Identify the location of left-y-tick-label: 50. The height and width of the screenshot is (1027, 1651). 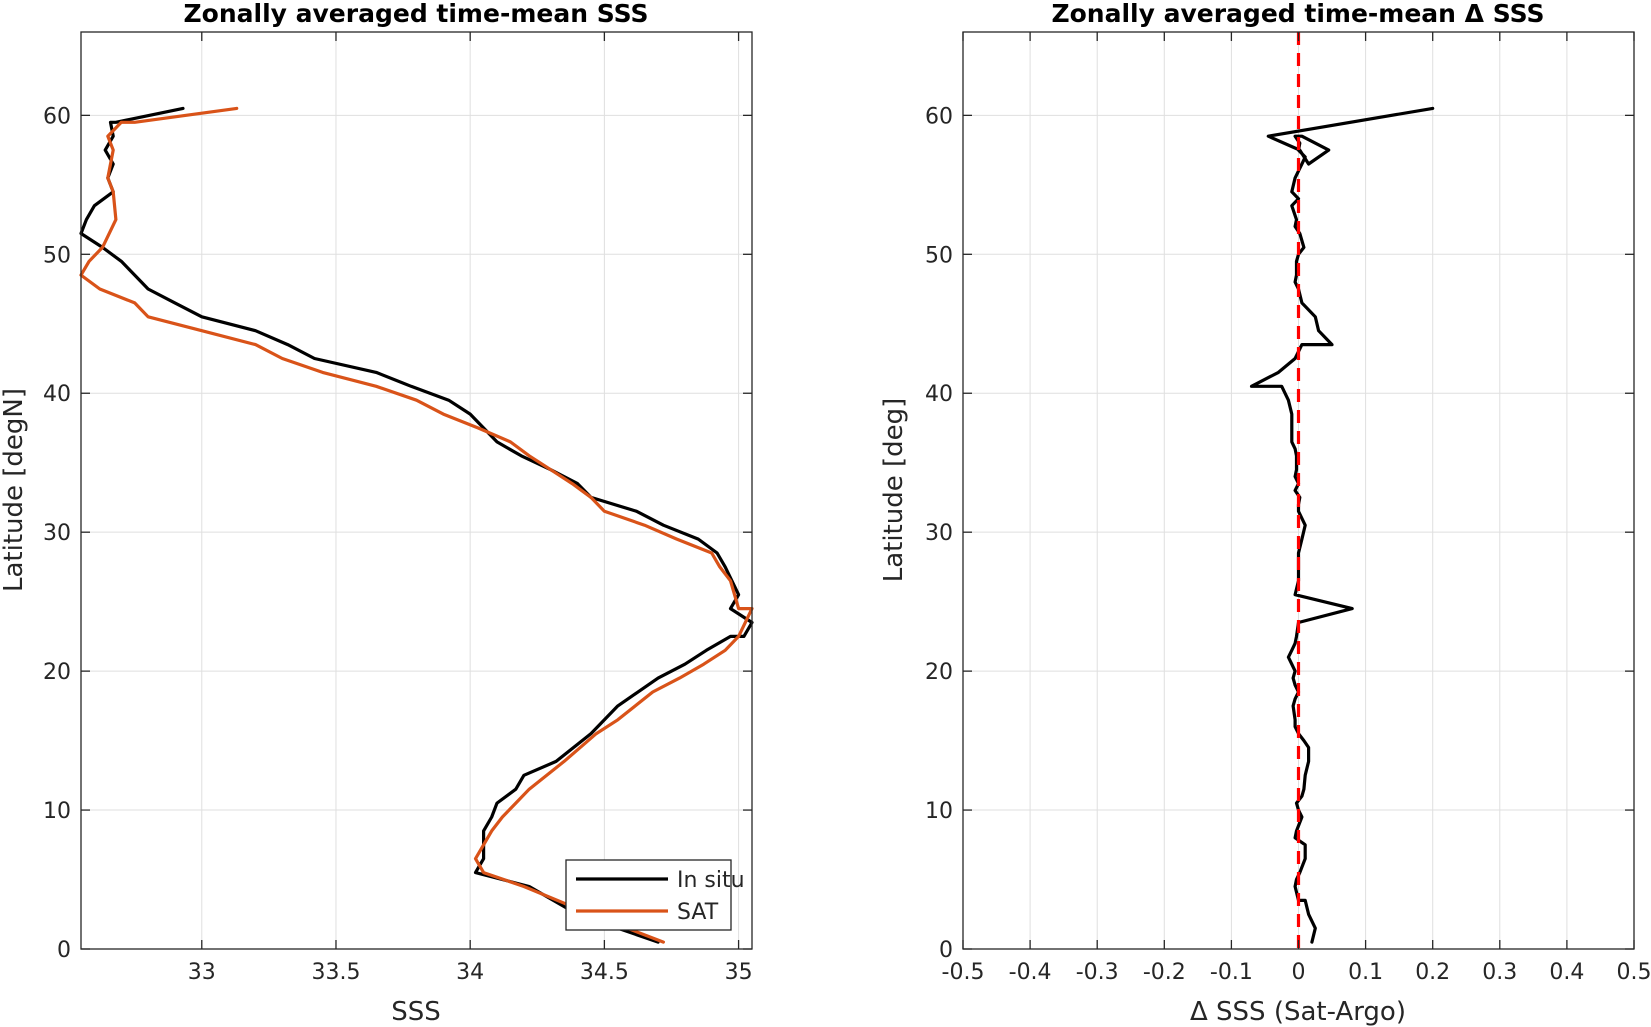
(57, 255).